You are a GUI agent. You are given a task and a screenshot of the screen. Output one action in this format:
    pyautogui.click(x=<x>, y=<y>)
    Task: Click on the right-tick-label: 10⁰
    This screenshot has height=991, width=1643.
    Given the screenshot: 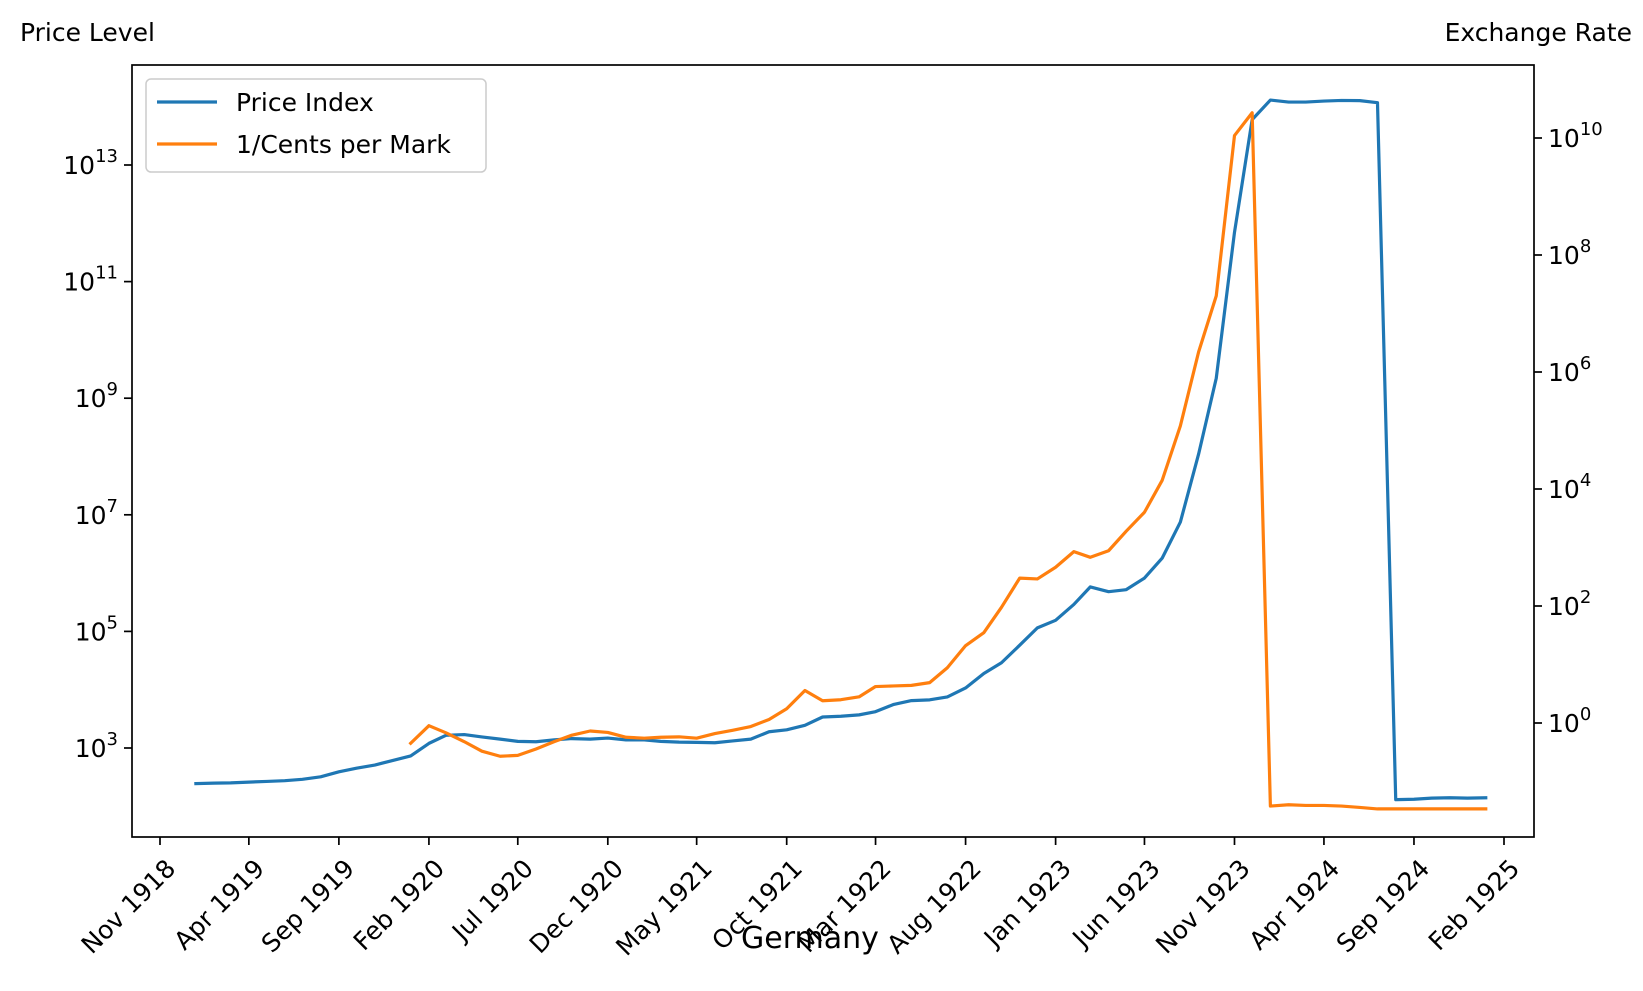 What is the action you would take?
    pyautogui.click(x=1569, y=721)
    